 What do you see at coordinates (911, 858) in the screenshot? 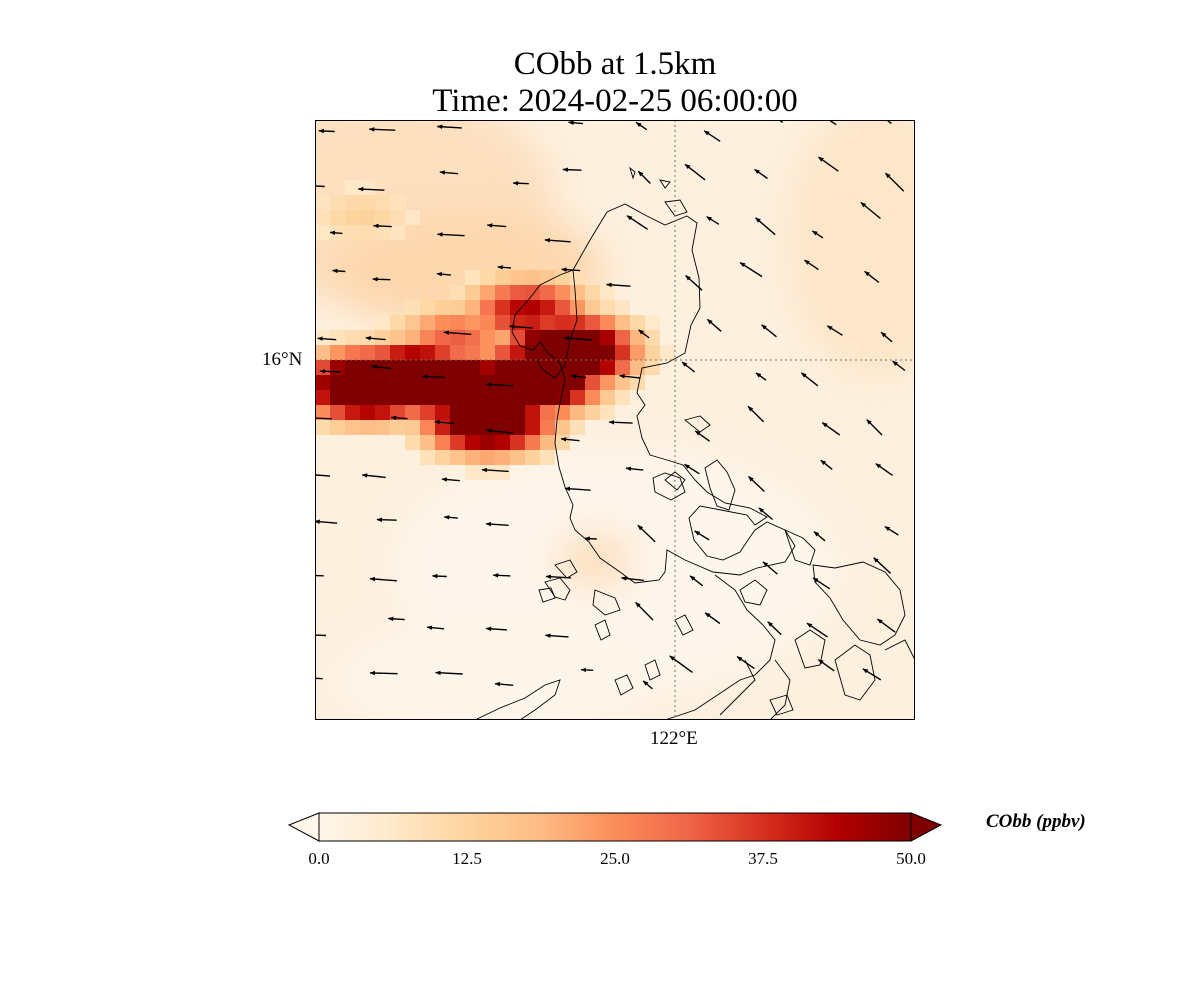
I see `colorbar-tick: 50.0` at bounding box center [911, 858].